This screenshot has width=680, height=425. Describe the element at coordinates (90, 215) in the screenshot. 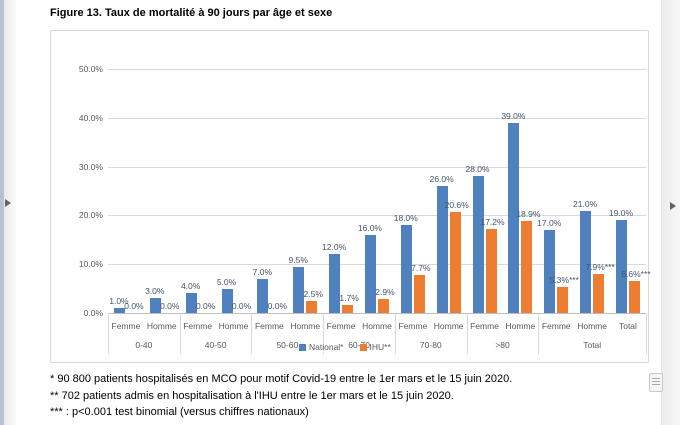

I see `y-axis-tick-label: 20.0%` at that location.